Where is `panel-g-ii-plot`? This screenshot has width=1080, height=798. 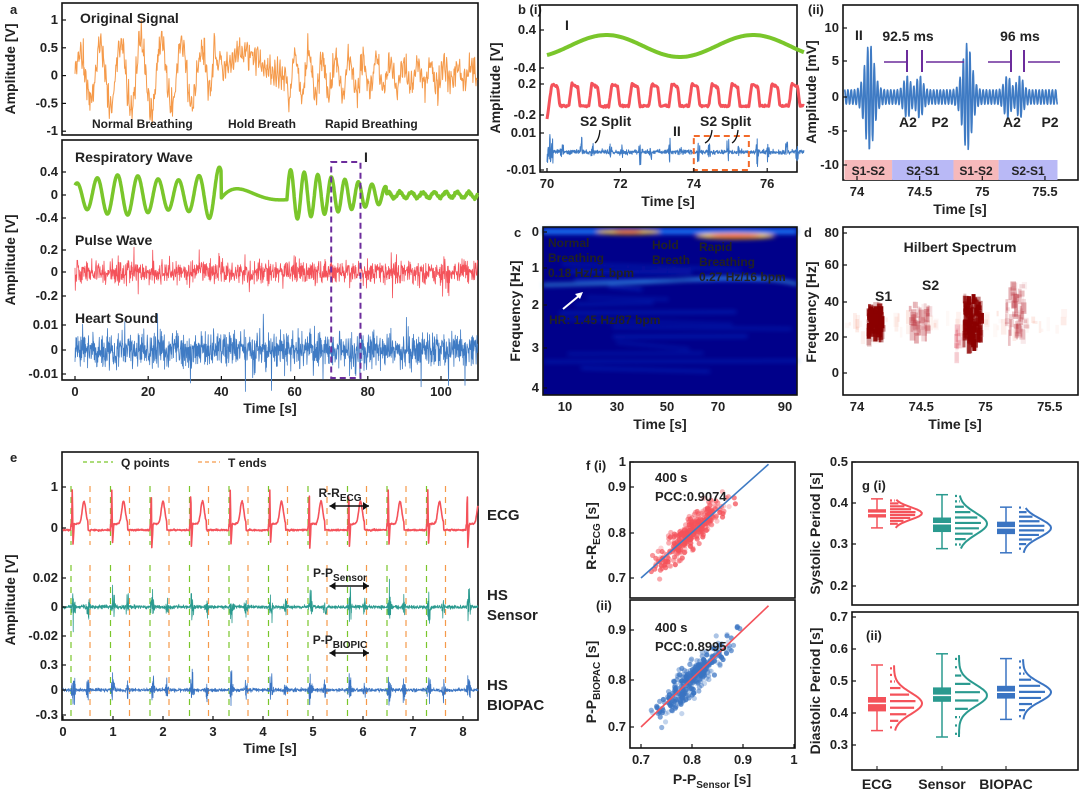 panel-g-ii-plot is located at coordinates (965, 691).